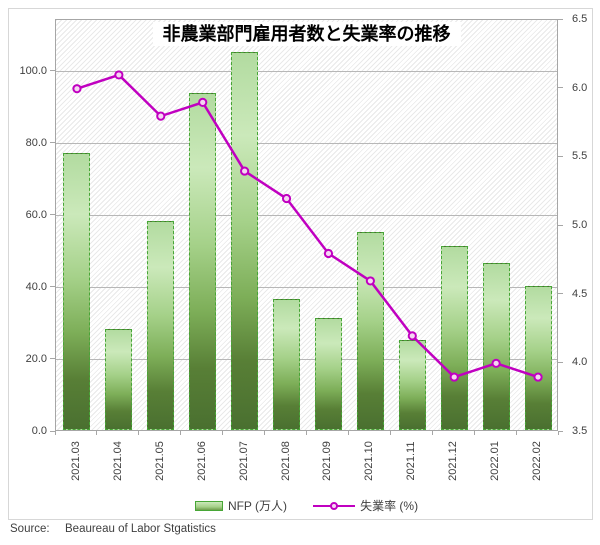 The image size is (600, 545). I want to click on y-left-label-60.0: 60.0, so click(36, 214).